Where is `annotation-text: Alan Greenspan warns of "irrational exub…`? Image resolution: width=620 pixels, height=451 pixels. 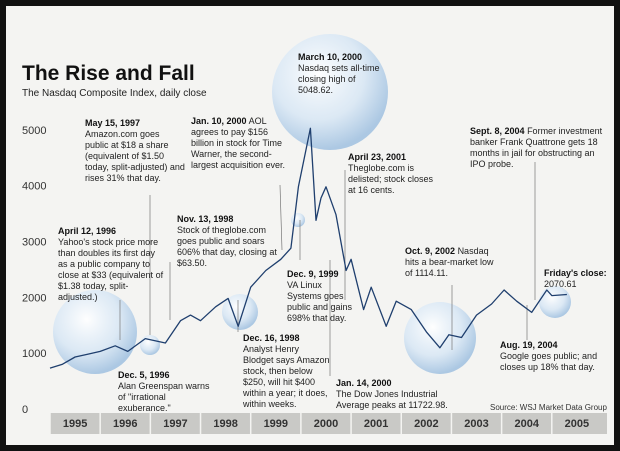 annotation-text: Alan Greenspan warns of "irrational exub… is located at coordinates (164, 397).